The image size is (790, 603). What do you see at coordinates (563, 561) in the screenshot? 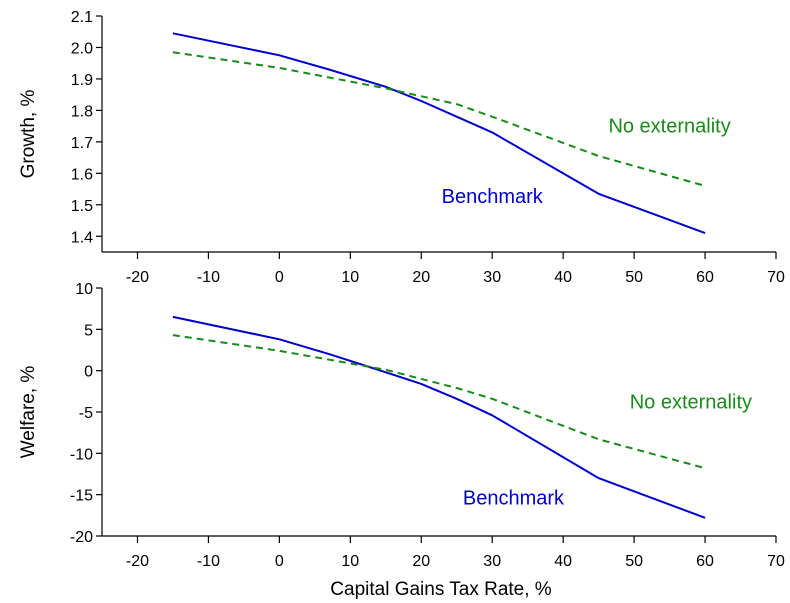
I see `welfare-x-tick-label: 40` at bounding box center [563, 561].